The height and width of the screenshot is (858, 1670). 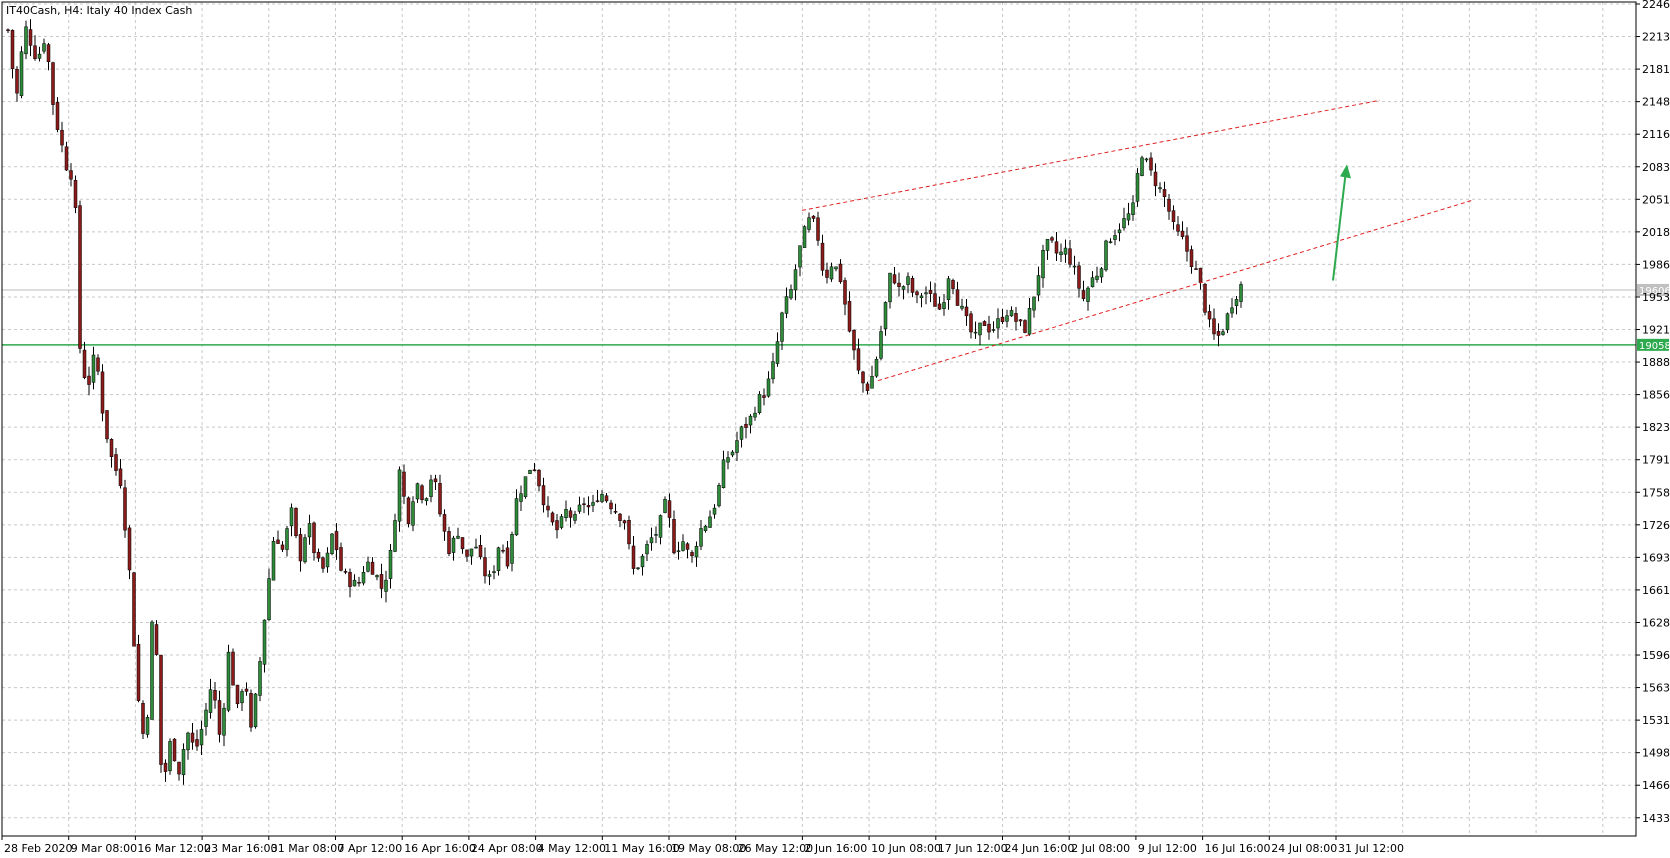 What do you see at coordinates (1345, 171) in the screenshot?
I see `trend-arrow-head` at bounding box center [1345, 171].